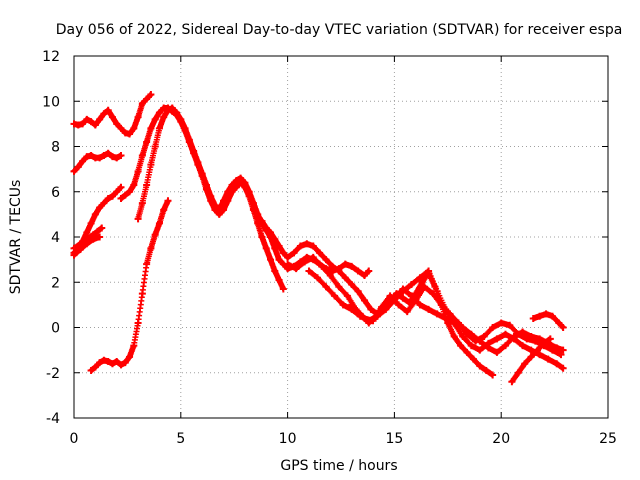 The height and width of the screenshot is (480, 640). Describe the element at coordinates (74, 439) in the screenshot. I see `x-tick-label: 0` at that location.